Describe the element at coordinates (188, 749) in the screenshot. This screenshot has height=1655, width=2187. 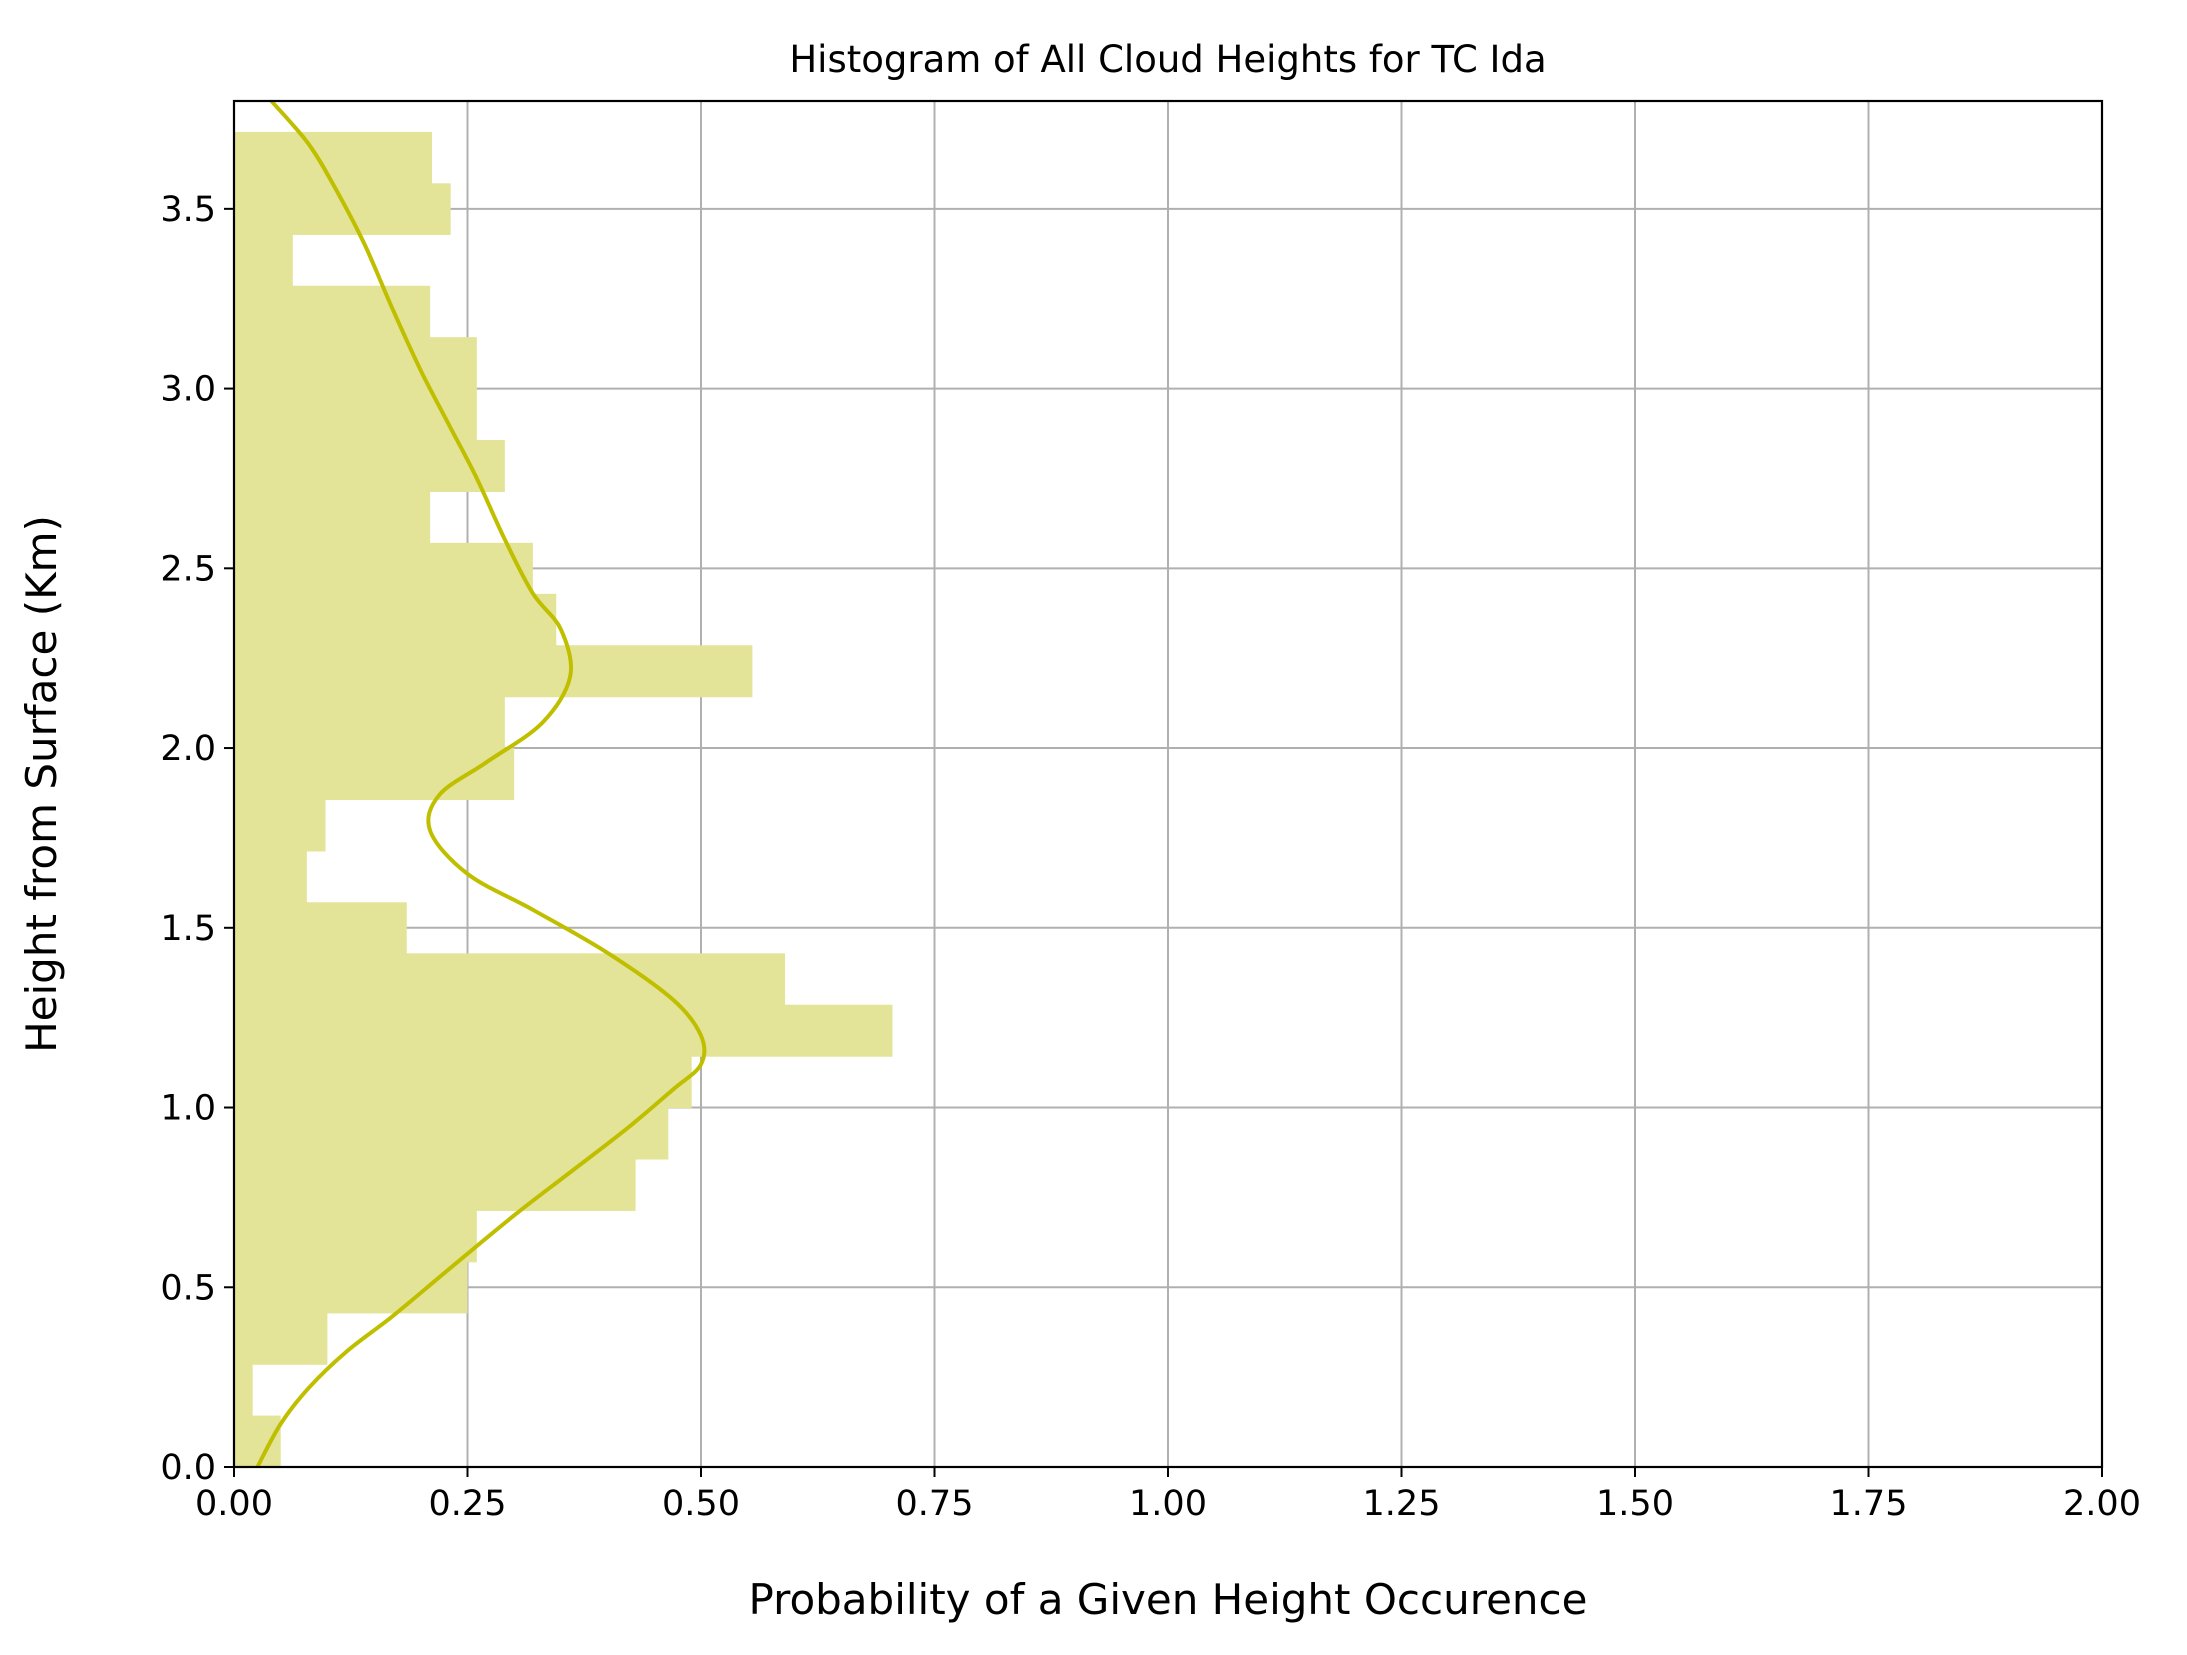
I see `y-tick-label: 2.0` at that location.